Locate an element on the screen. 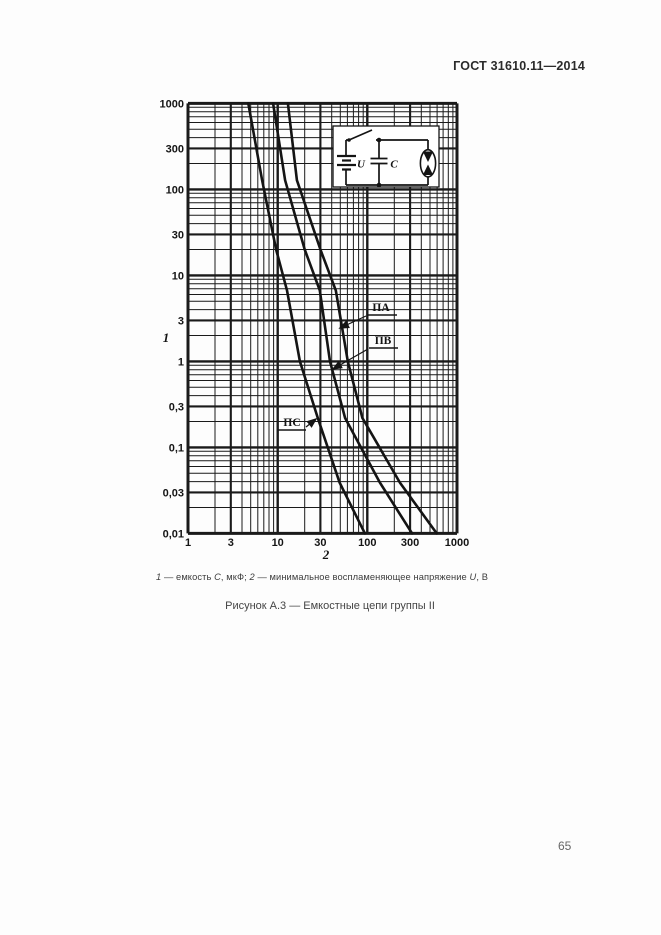 This screenshot has width=661, height=935. y-tick-label: 0,03 is located at coordinates (173, 493).